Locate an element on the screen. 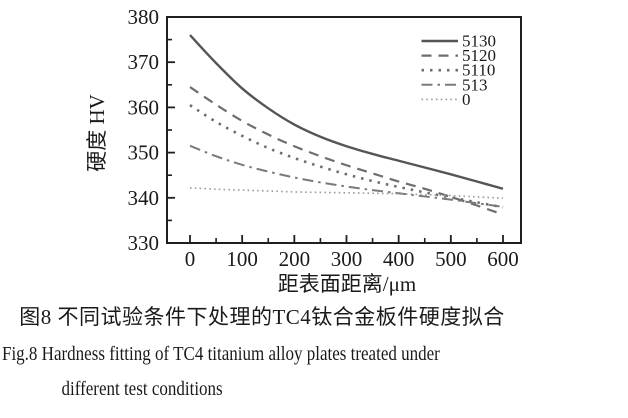 Image resolution: width=628 pixels, height=418 pixels. y-tick-label: 330 is located at coordinates (144, 243).